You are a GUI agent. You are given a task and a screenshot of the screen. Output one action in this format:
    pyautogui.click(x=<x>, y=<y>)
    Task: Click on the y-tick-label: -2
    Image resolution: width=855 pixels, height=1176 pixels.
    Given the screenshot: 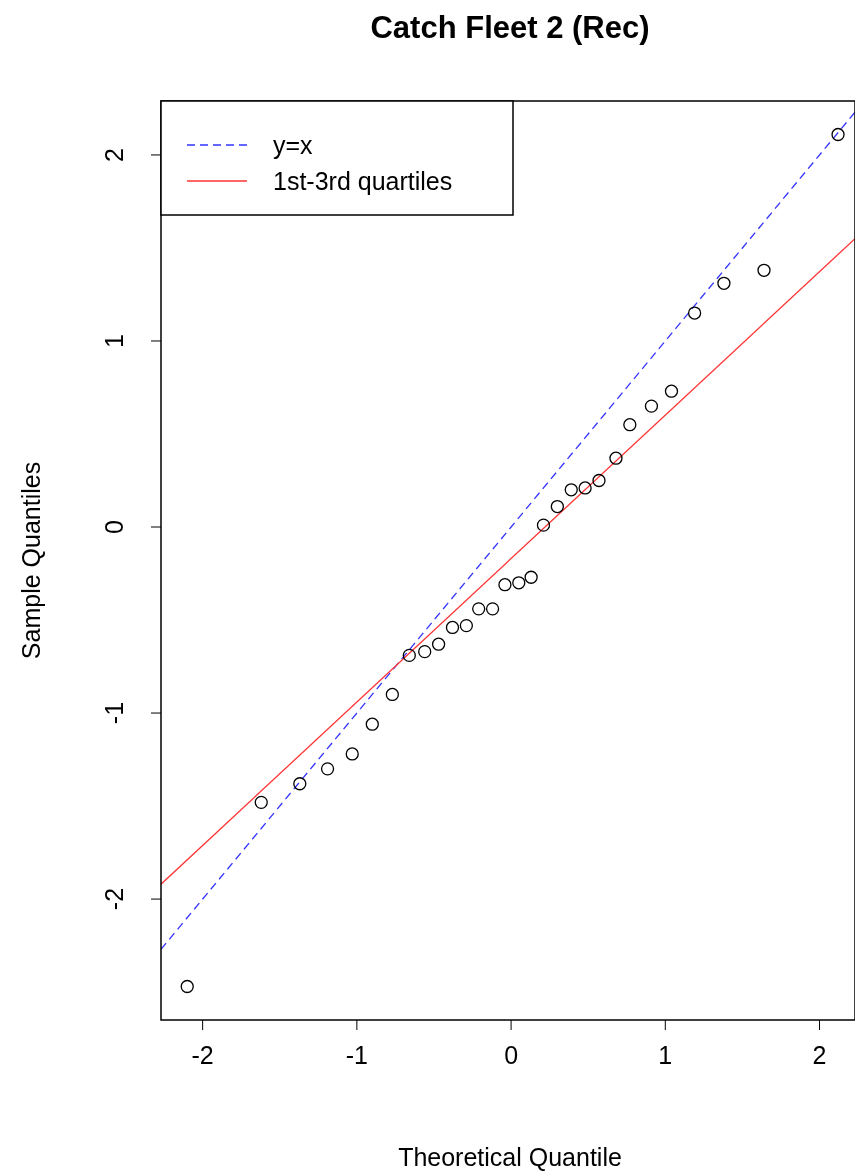 What is the action you would take?
    pyautogui.click(x=114, y=899)
    